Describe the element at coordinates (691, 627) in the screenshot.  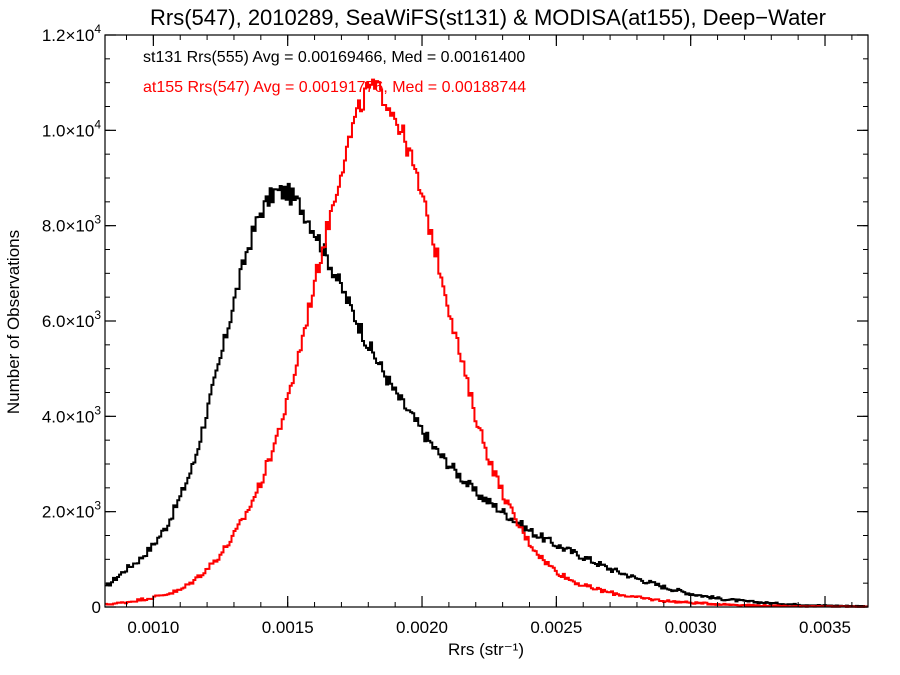
I see `x-tick-label: 0.0030` at that location.